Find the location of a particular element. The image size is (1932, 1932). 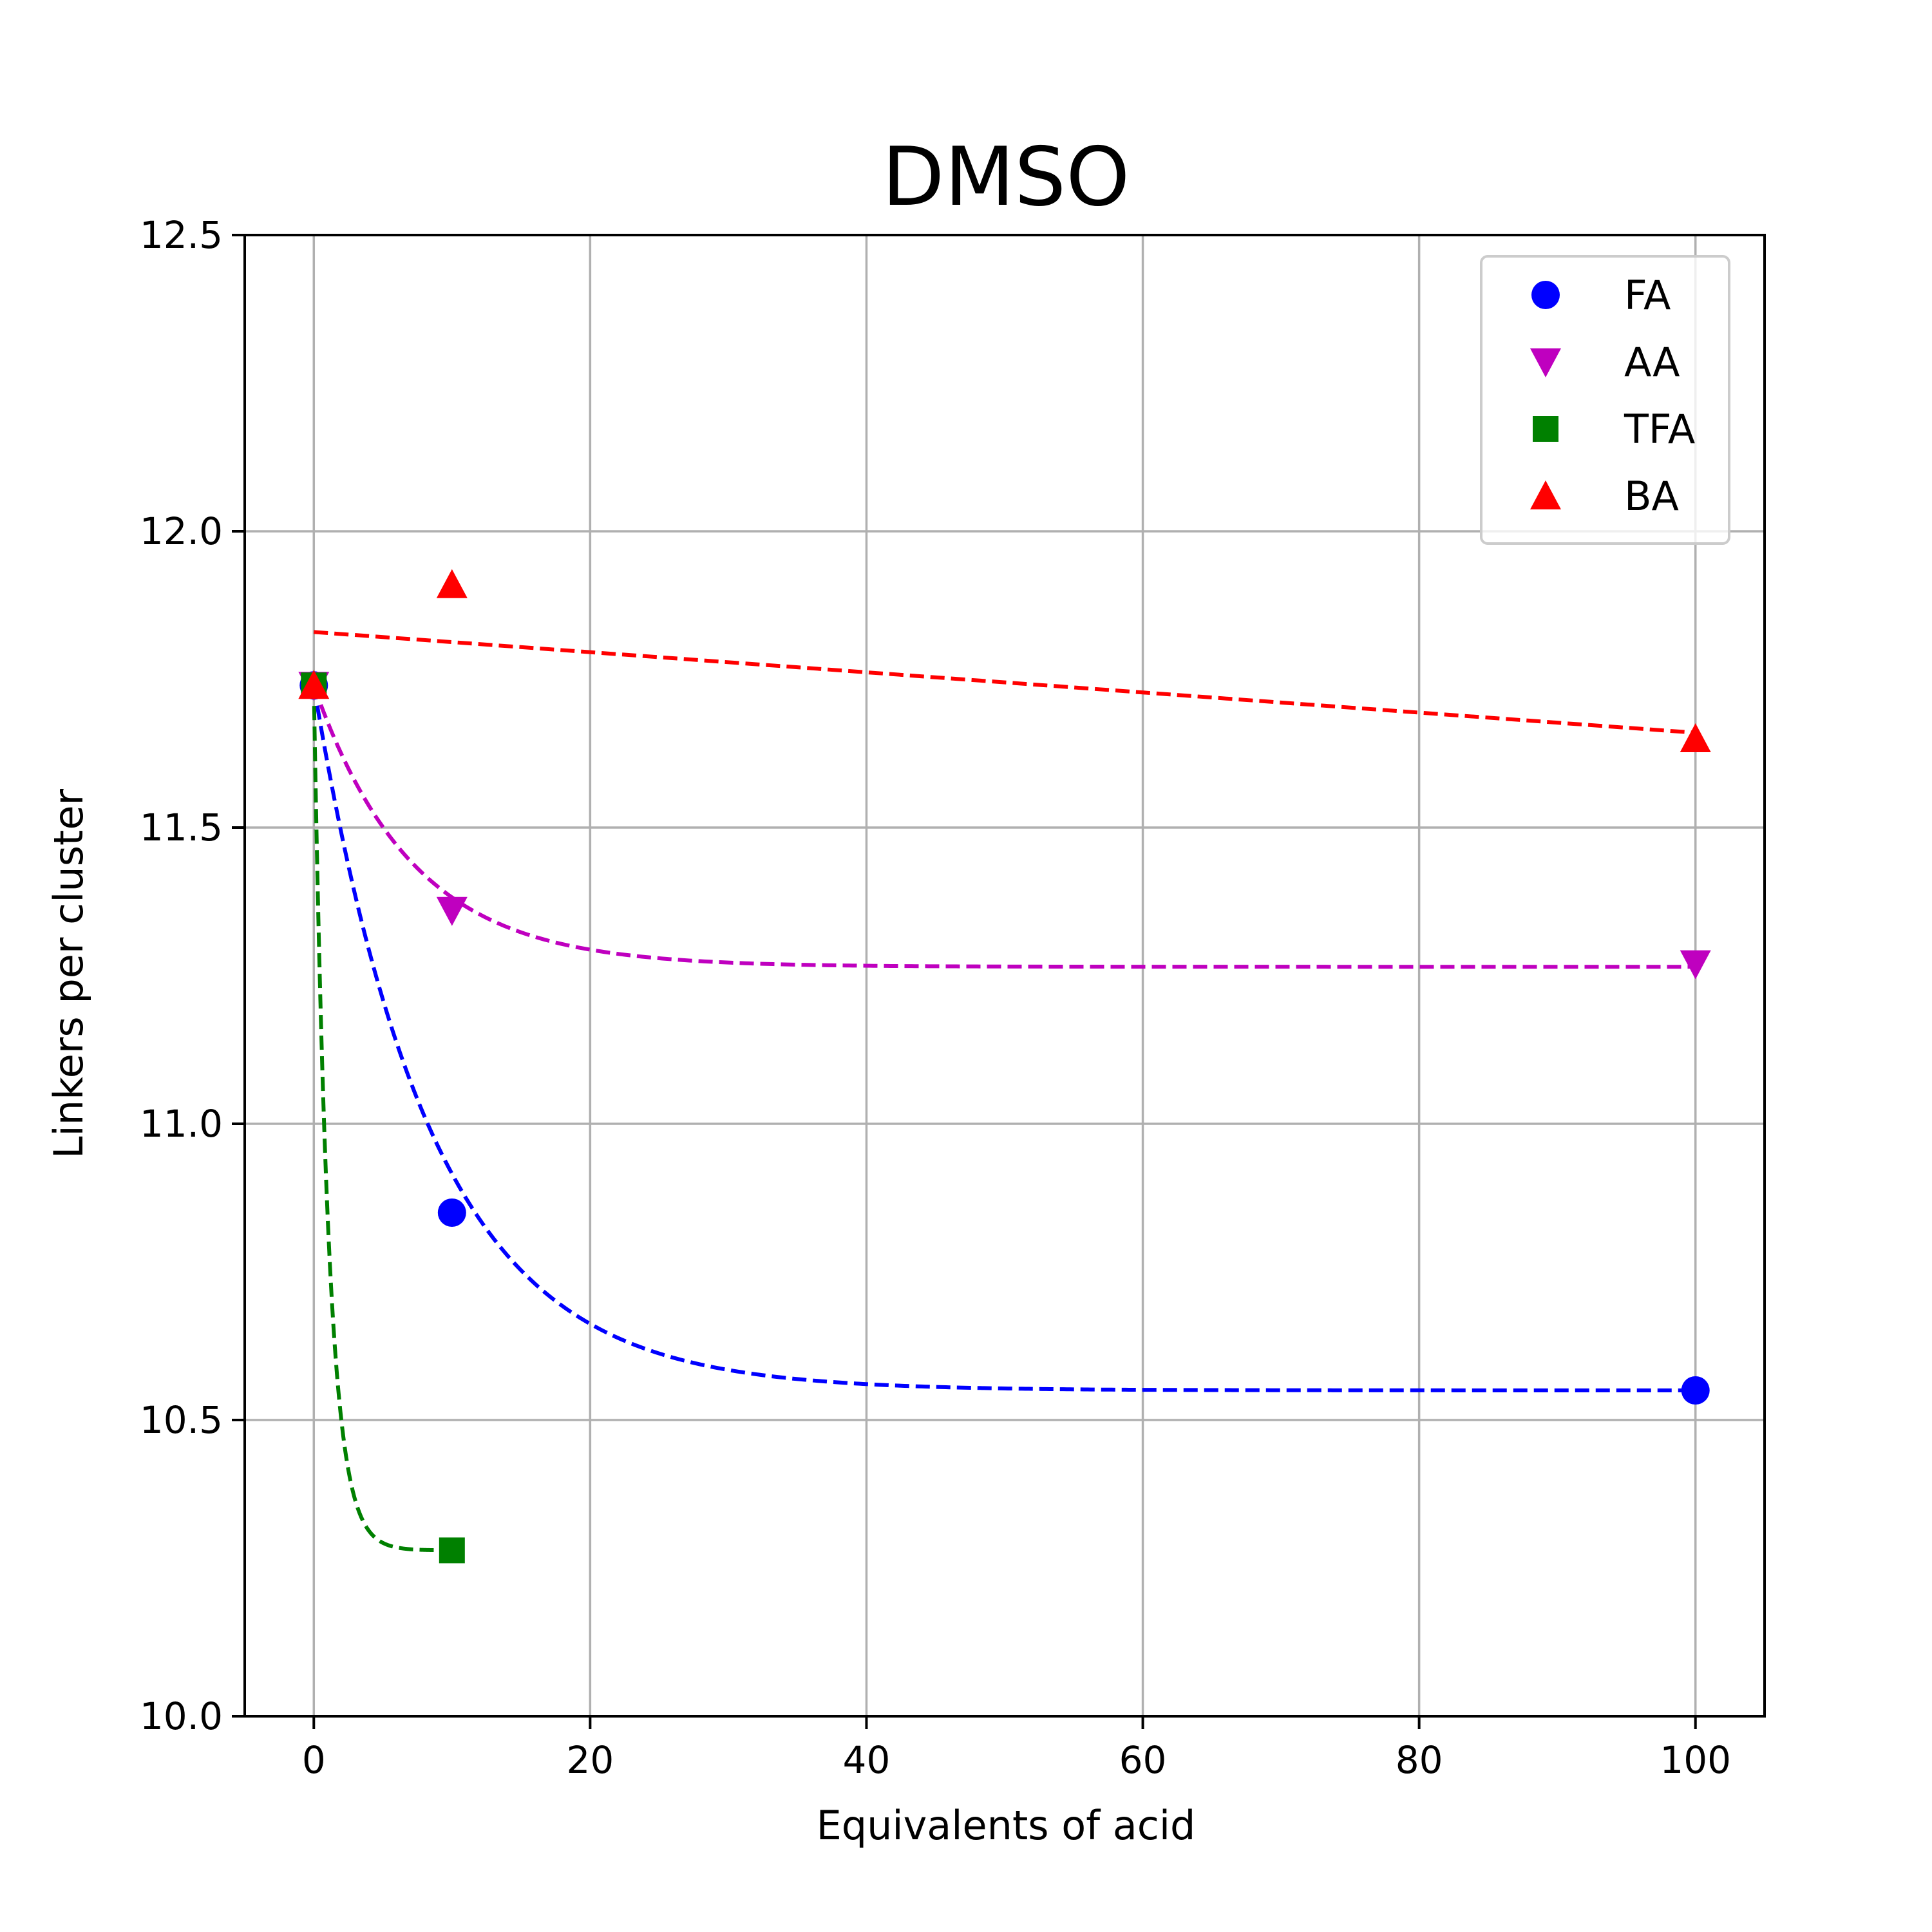

x-tick-label: 20 is located at coordinates (590, 1760).